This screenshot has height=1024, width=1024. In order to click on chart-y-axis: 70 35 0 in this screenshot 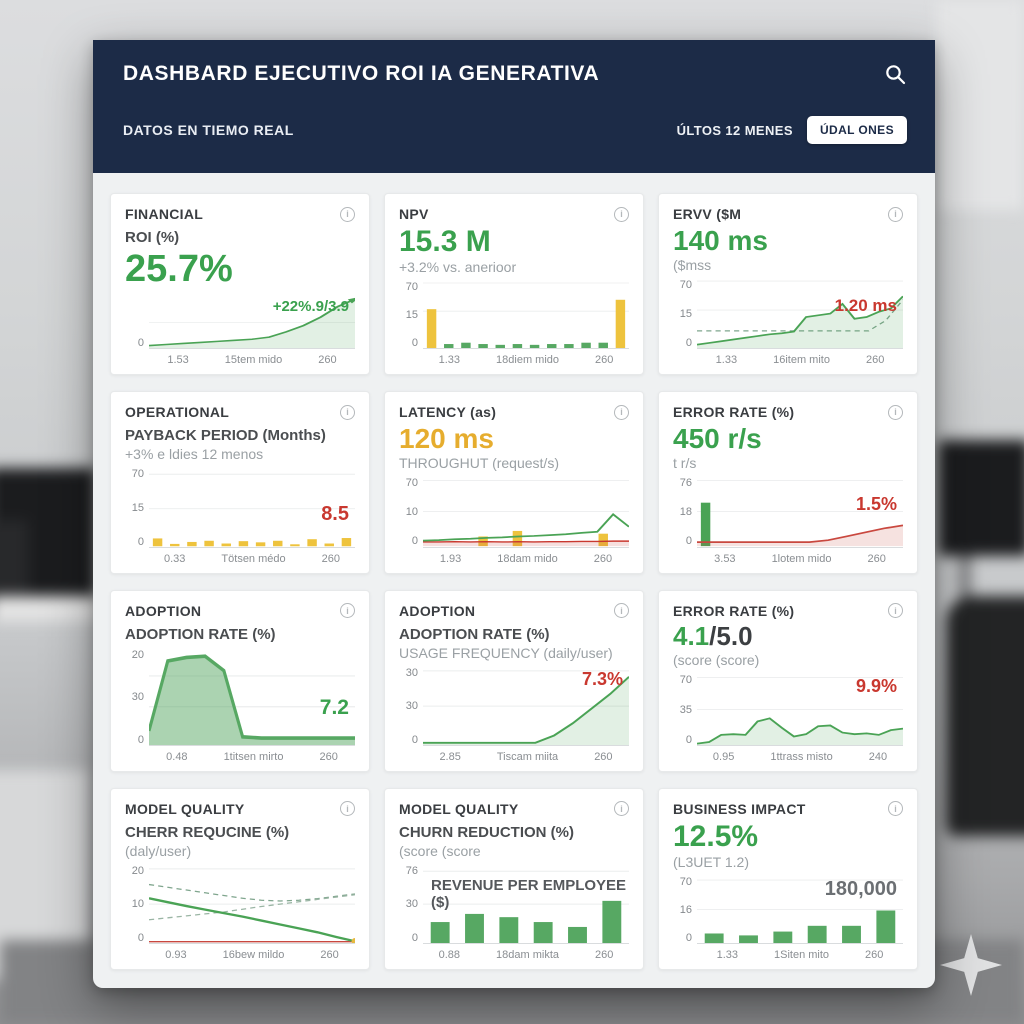, I will do `click(685, 710)`.